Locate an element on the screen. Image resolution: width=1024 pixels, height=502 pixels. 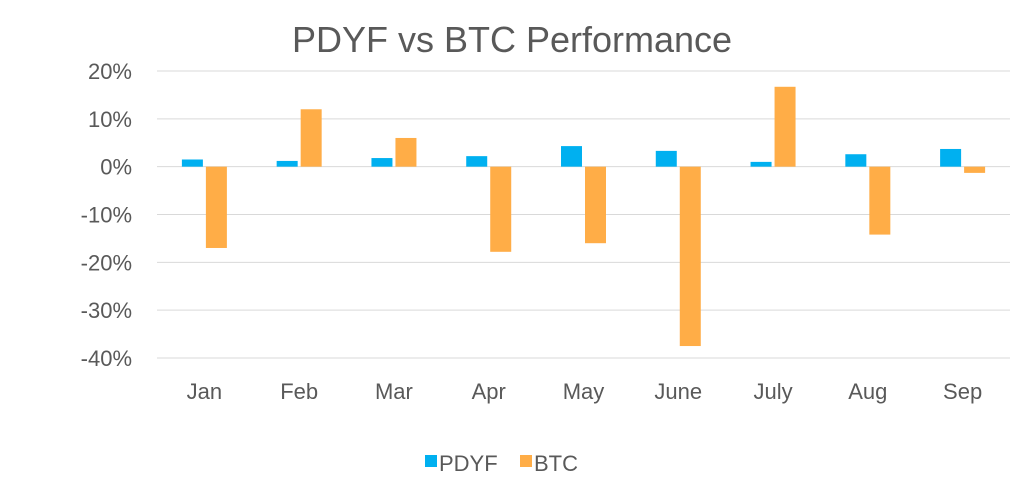
x-tick-label: Apr is located at coordinates (489, 391).